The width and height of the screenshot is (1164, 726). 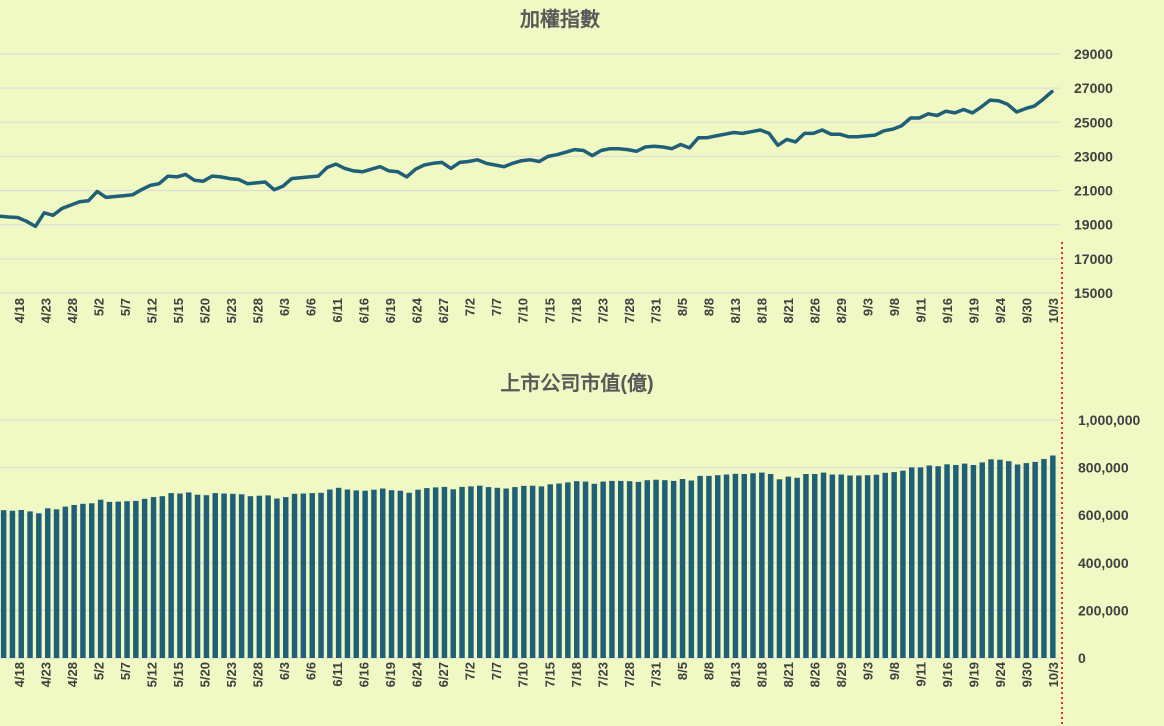 I want to click on market-cap-x-tick-label: 9/11, so click(x=920, y=674).